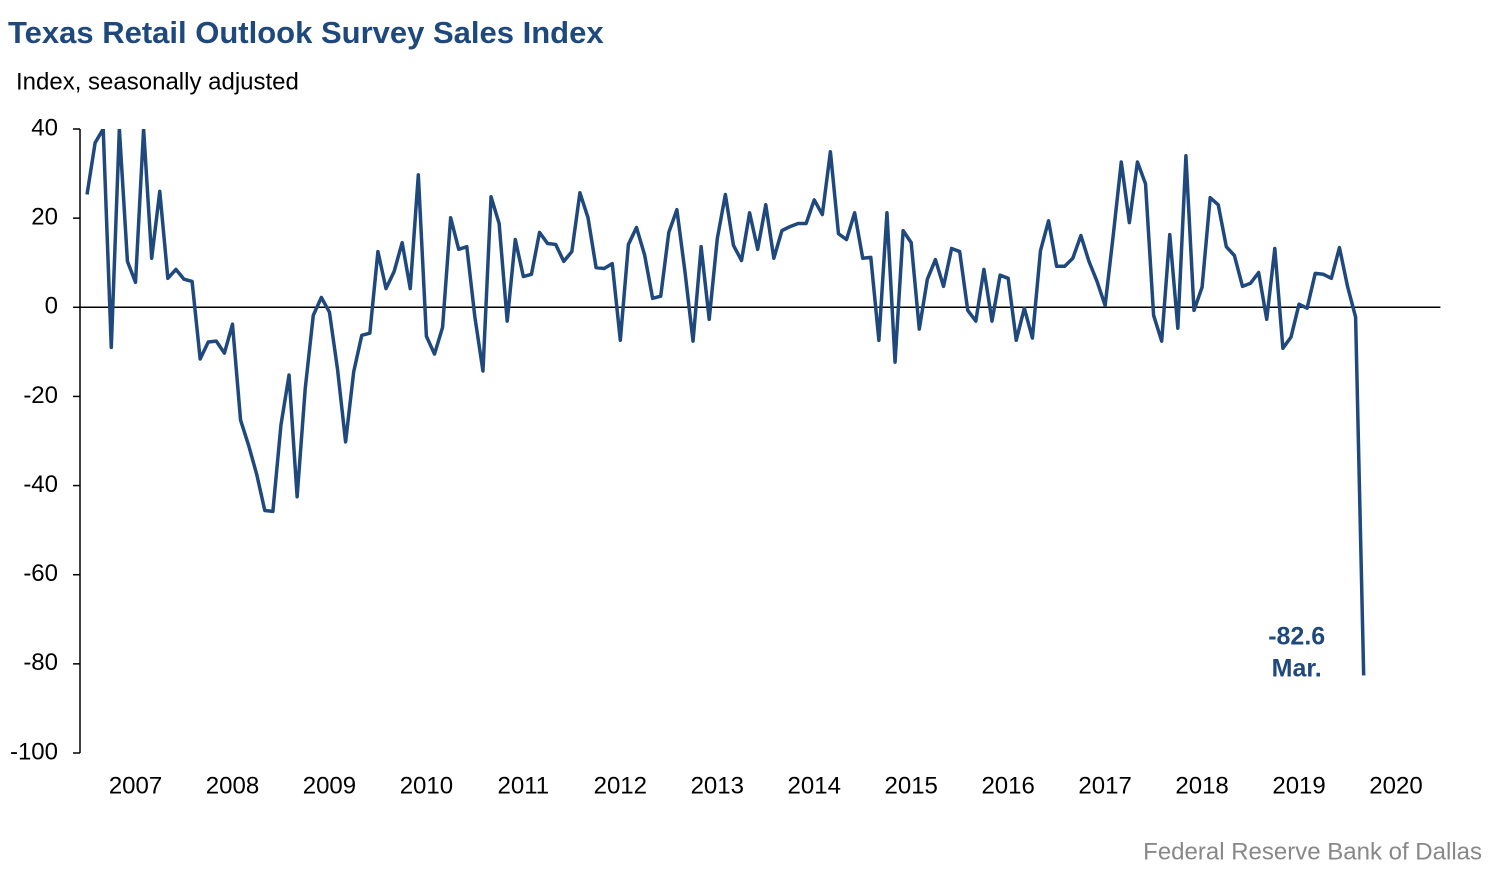 The image size is (1494, 882). I want to click on x-tick-label: 2011, so click(524, 785).